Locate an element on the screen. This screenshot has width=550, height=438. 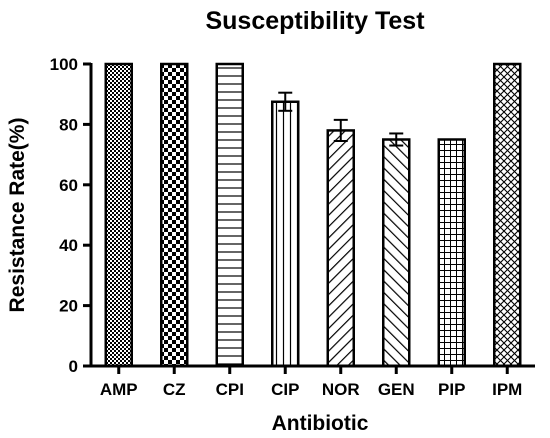
x-tick-label-pip: PIP is located at coordinates (451, 389).